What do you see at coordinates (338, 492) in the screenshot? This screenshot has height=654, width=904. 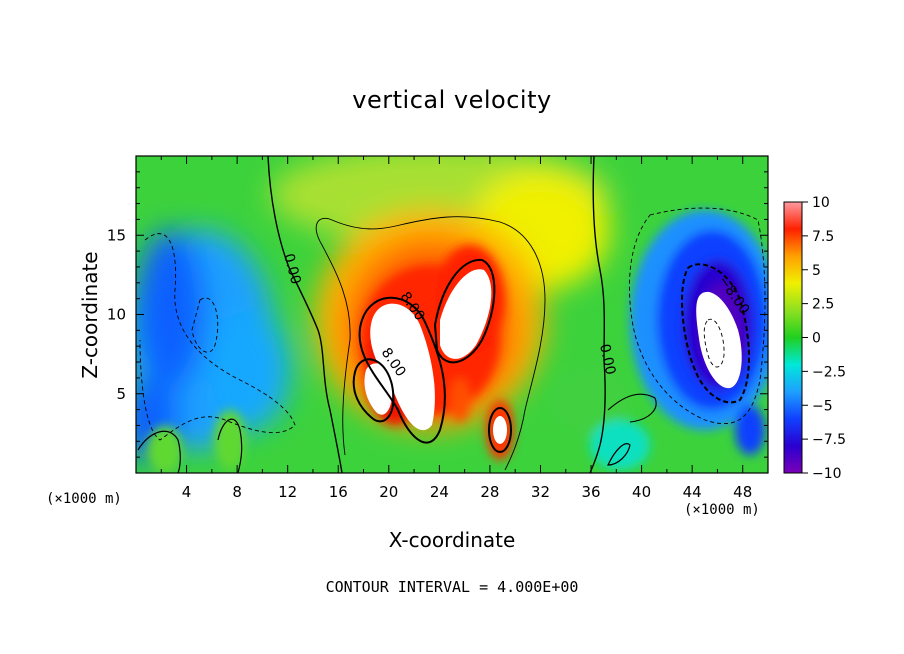 I see `x-tick-label-3: 16` at bounding box center [338, 492].